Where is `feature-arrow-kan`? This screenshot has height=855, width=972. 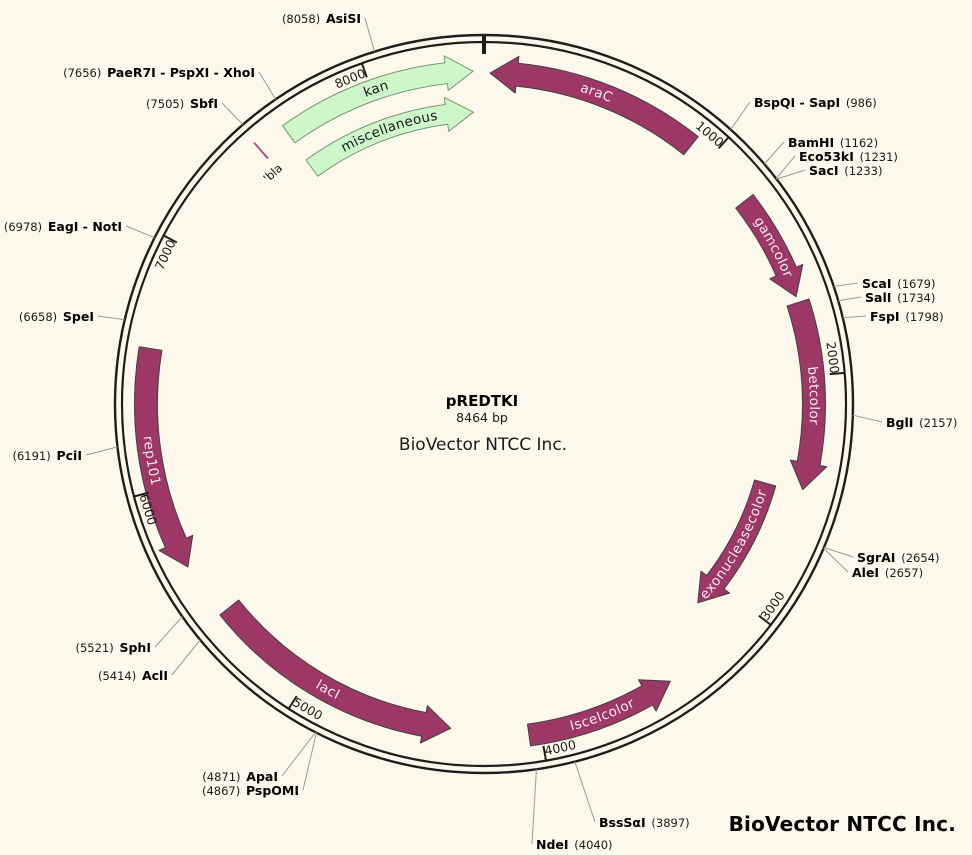
feature-arrow-kan is located at coordinates (378, 99).